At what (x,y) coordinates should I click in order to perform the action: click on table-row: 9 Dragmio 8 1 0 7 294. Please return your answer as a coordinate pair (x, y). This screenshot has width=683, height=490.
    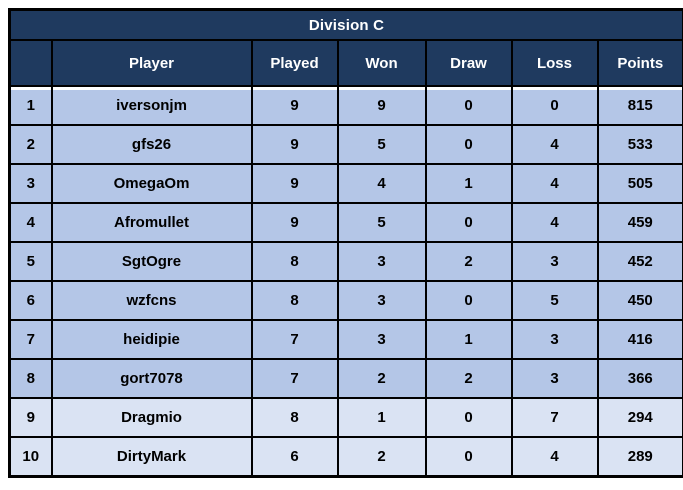
    Looking at the image, I should click on (345, 417).